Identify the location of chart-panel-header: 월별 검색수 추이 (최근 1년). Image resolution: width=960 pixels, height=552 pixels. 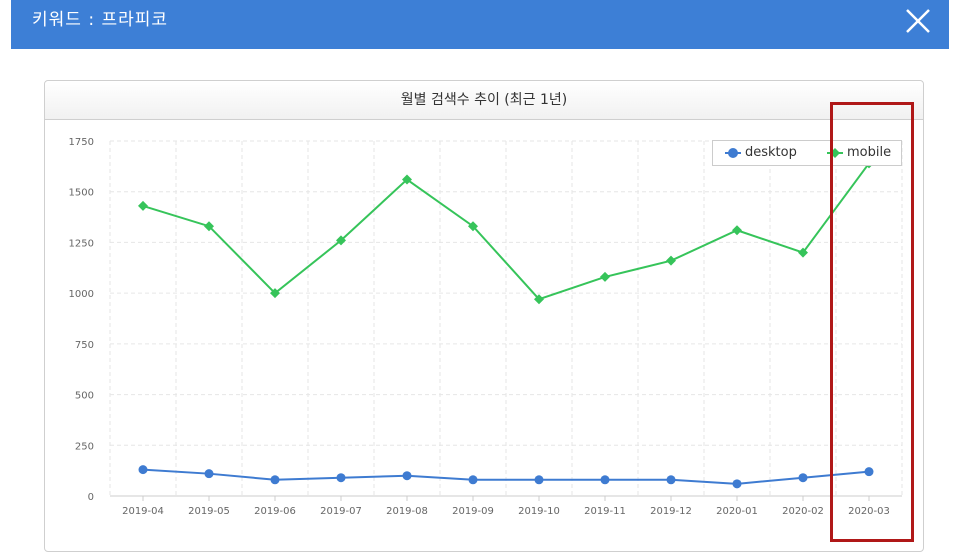
(484, 100).